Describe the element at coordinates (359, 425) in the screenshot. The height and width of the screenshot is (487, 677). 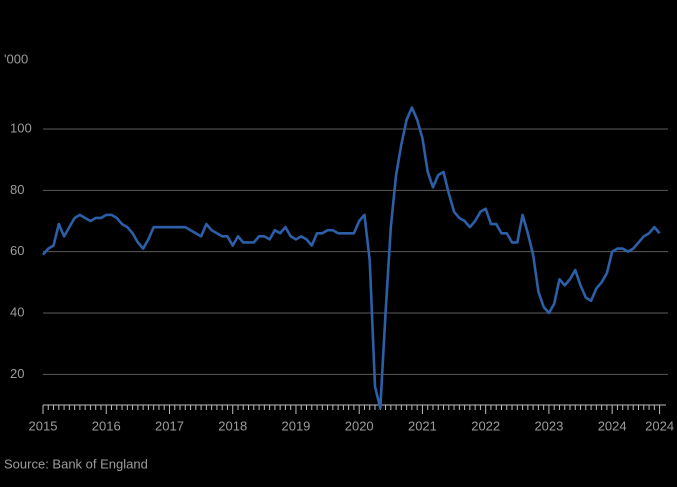
I see `x-tick-label: 2020` at that location.